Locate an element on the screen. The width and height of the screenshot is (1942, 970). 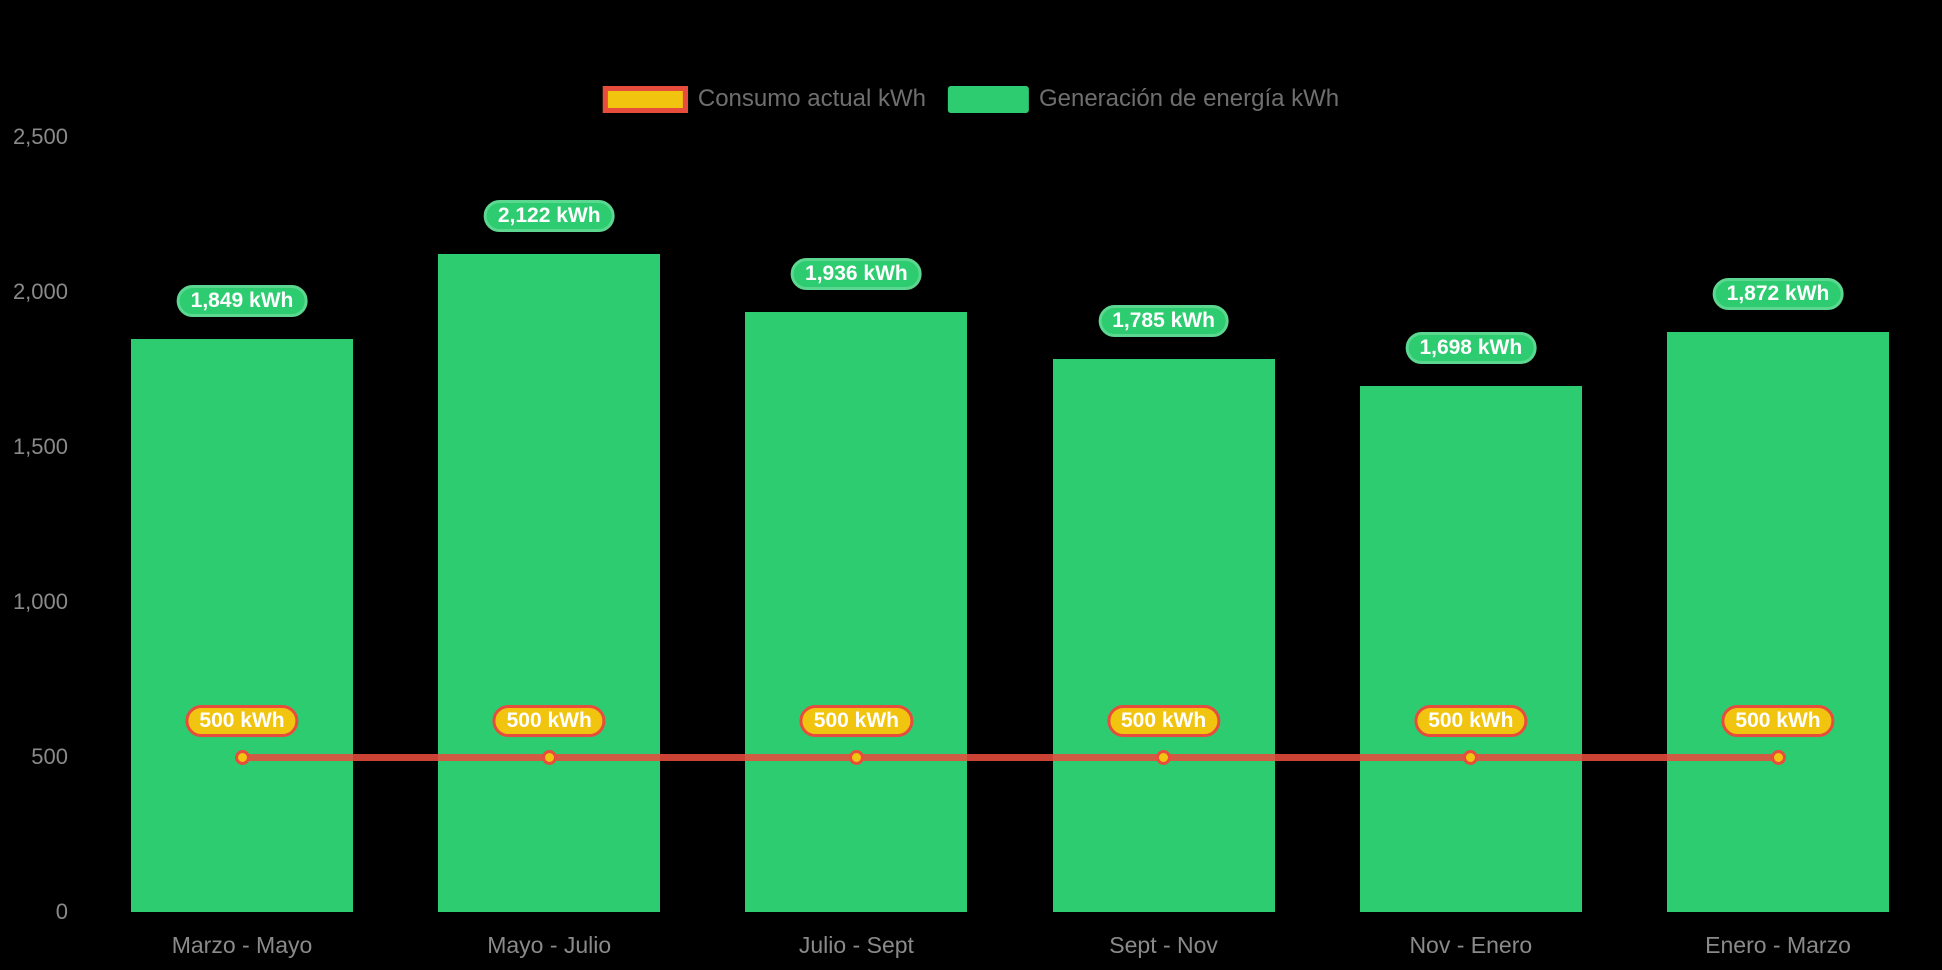
consumption-line is located at coordinates (1010, 757).